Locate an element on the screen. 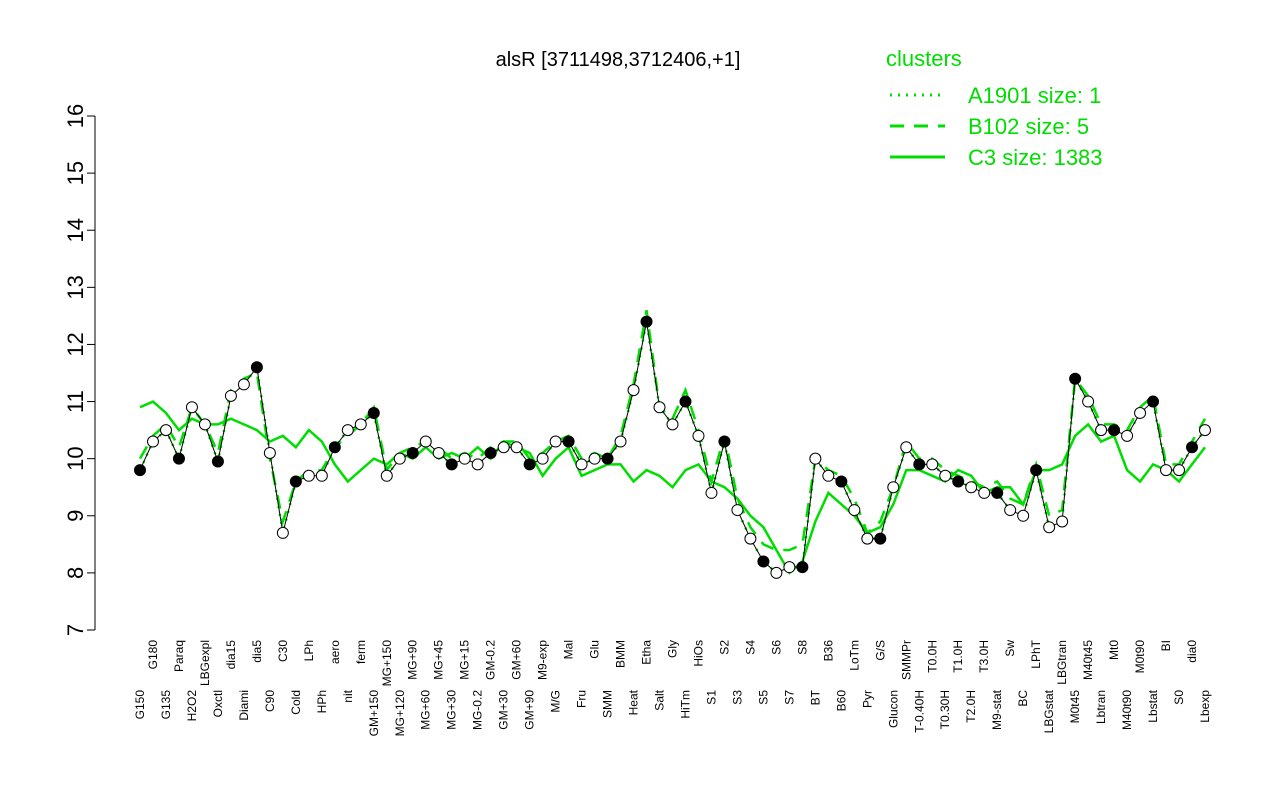 This screenshot has height=800, width=1280. x-tick-label: Glu is located at coordinates (595, 649).